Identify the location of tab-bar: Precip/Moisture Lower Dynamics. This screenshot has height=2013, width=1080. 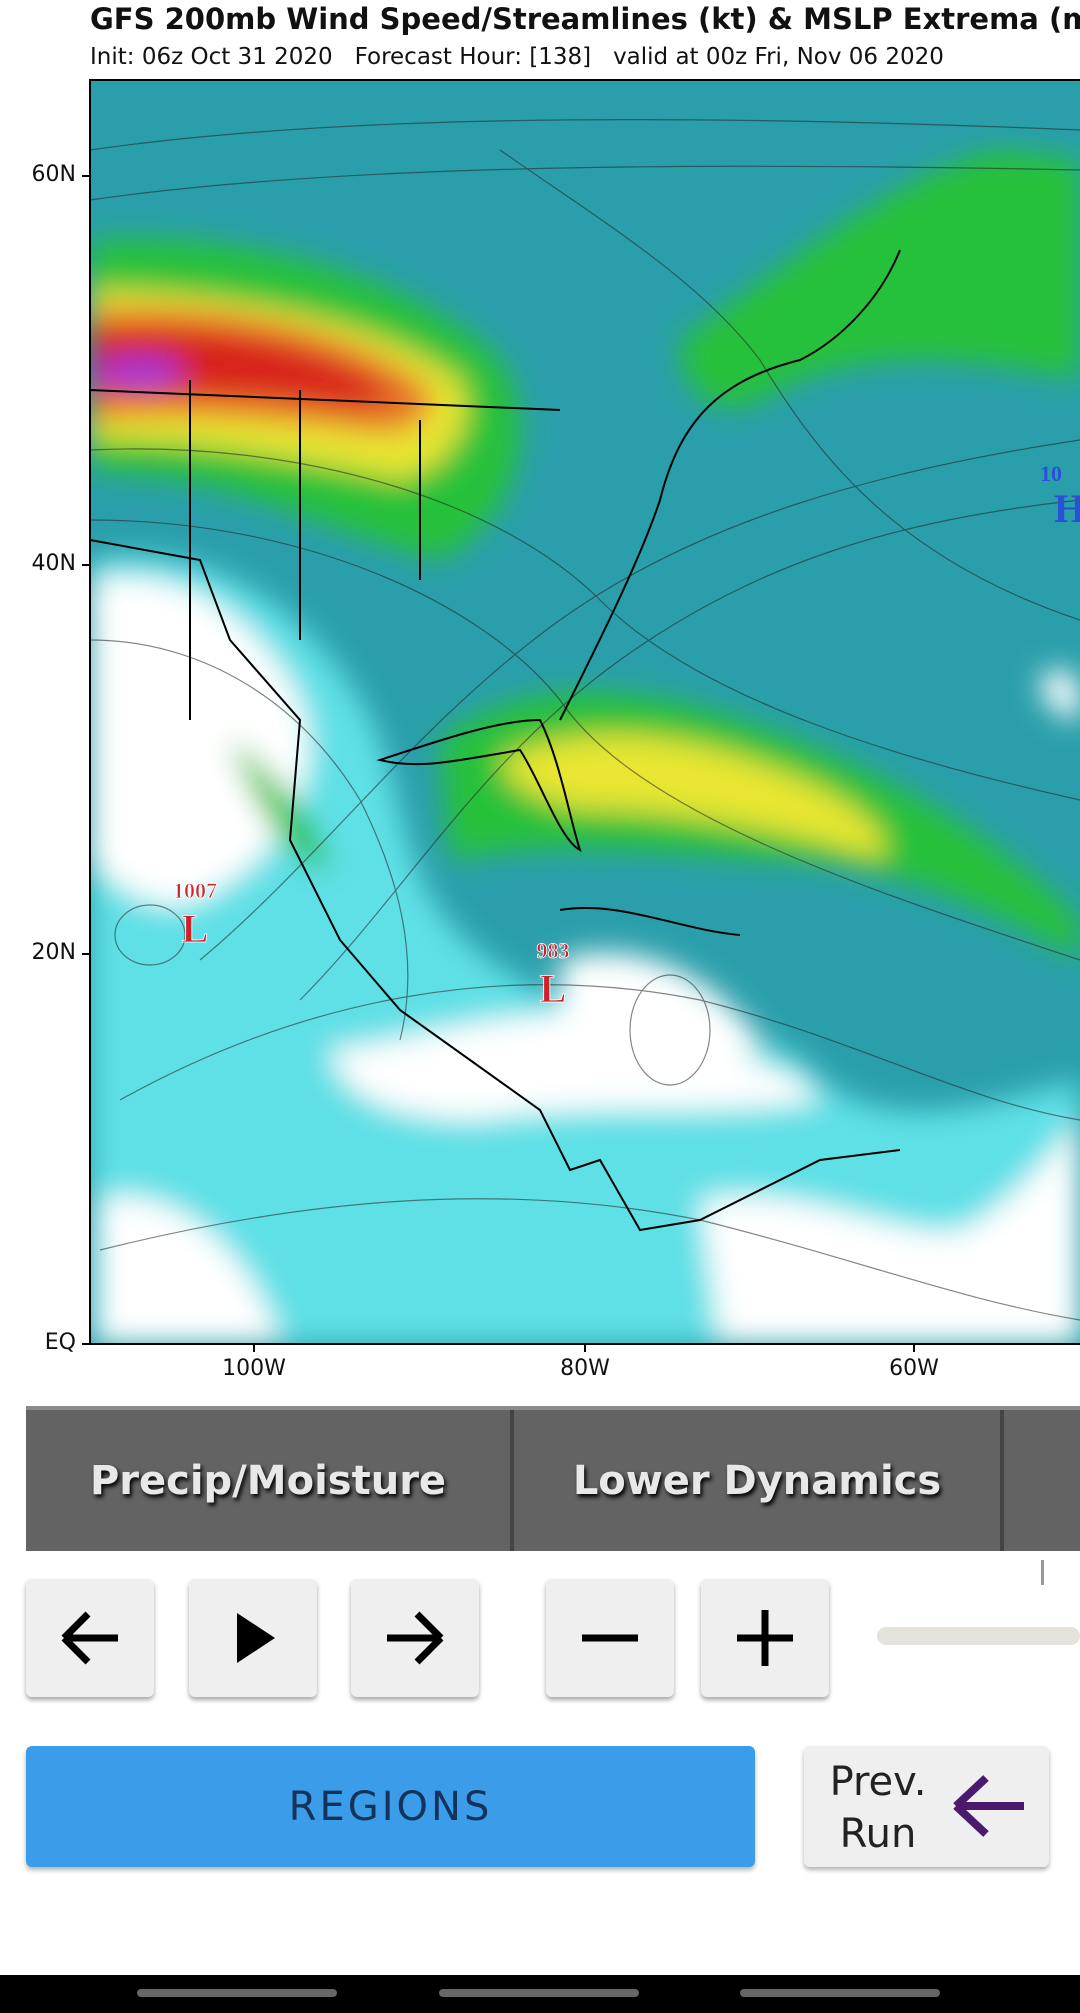
(553, 1478).